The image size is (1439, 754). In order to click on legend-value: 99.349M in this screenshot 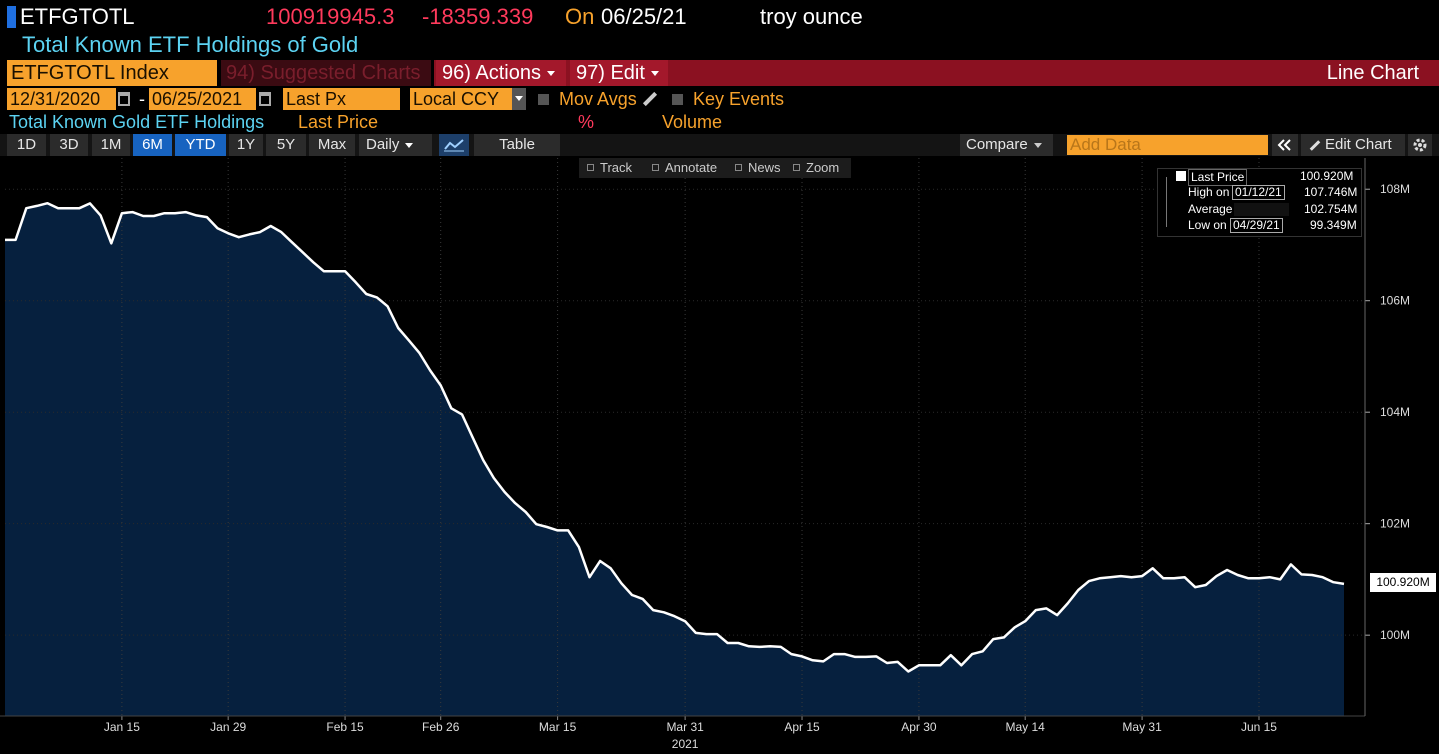, I will do `click(1333, 225)`.